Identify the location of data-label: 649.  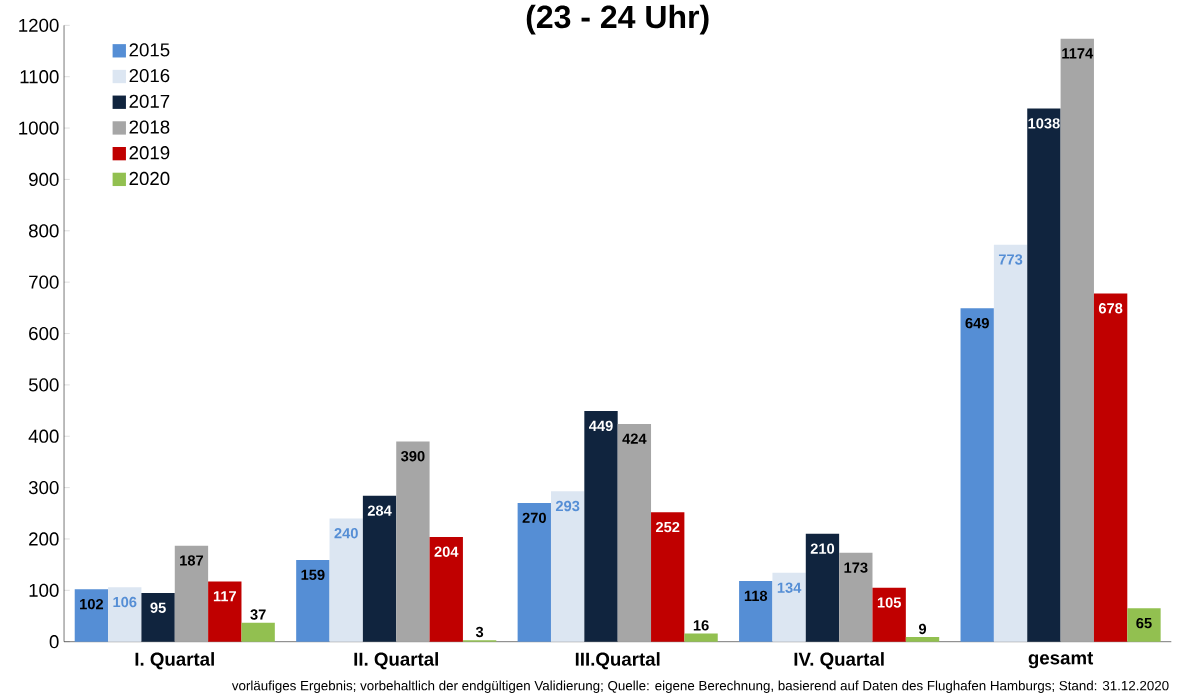
(977, 323).